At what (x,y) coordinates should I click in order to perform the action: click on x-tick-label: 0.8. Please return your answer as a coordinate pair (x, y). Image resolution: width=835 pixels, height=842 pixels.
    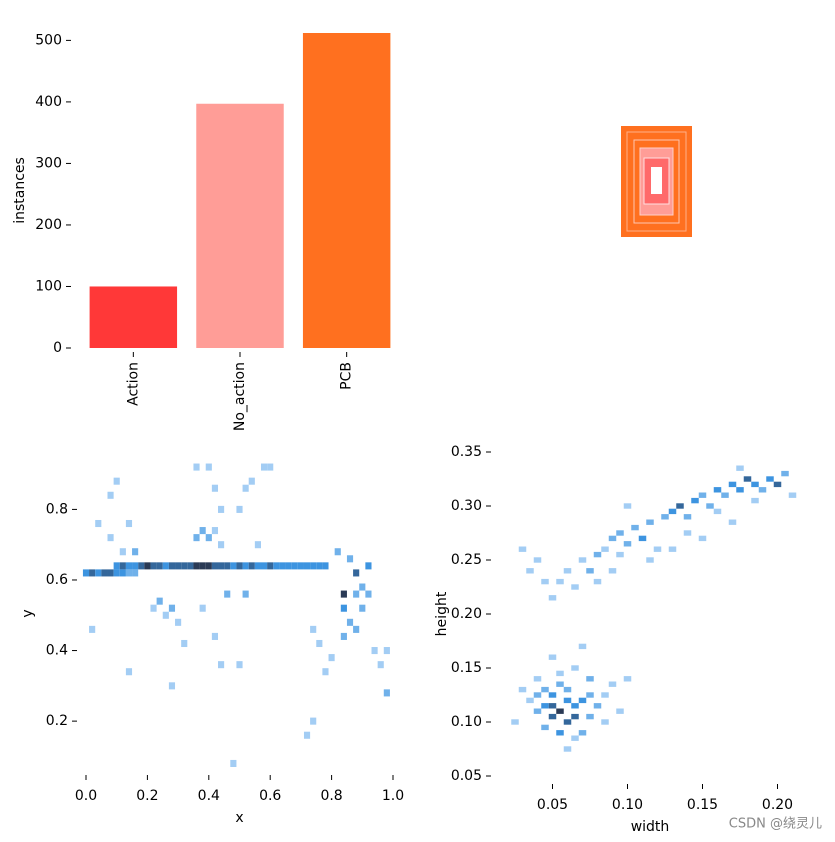
    Looking at the image, I should click on (331, 796).